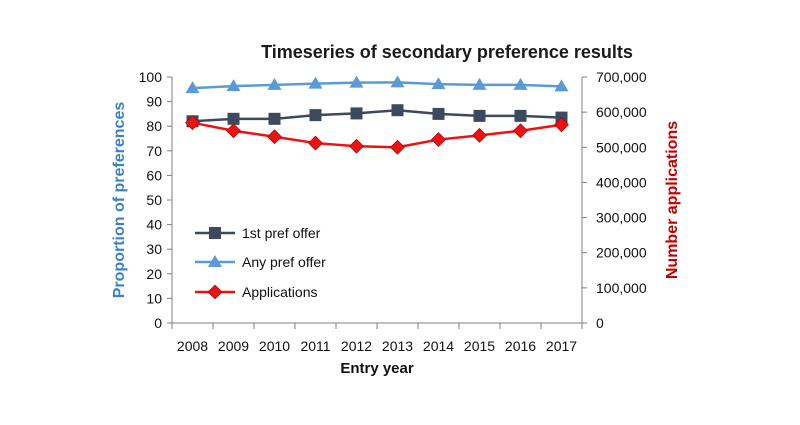 The width and height of the screenshot is (800, 425). Describe the element at coordinates (397, 346) in the screenshot. I see `x-tick-label: 2013` at that location.